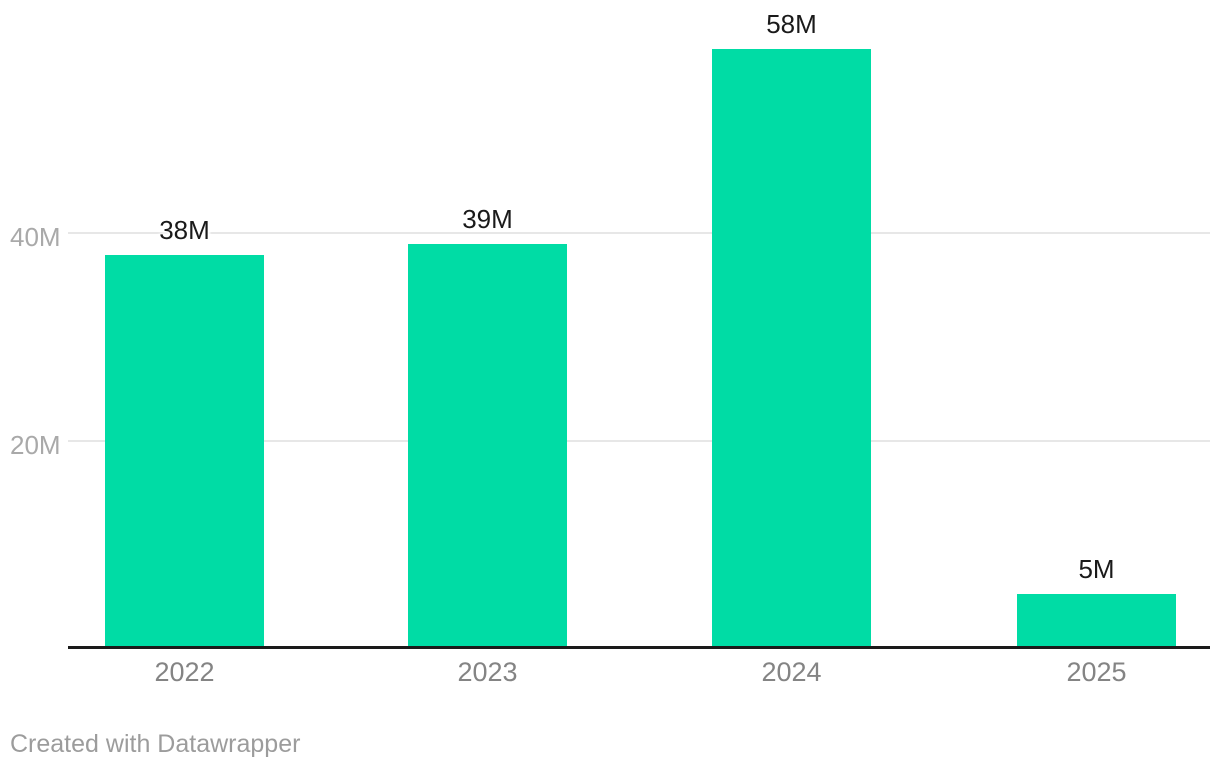 This screenshot has height=770, width=1220. I want to click on x-axis-label-2022: 2022, so click(184, 672).